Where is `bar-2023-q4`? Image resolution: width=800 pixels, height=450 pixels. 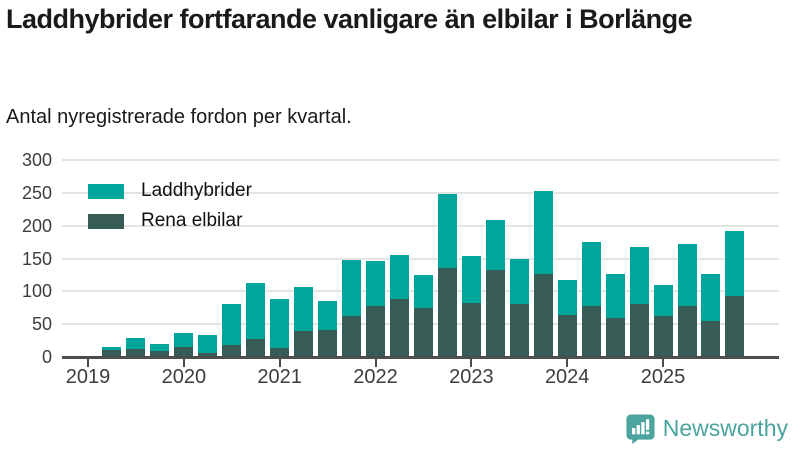
bar-2023-q4 is located at coordinates (543, 273).